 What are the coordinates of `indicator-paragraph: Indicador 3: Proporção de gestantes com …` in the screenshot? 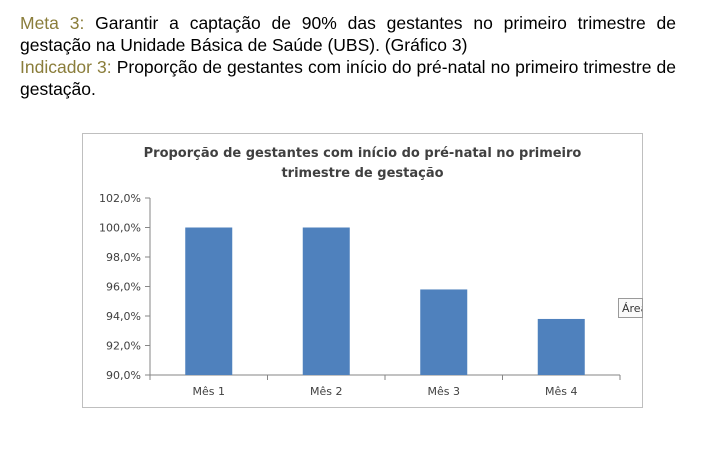 It's located at (348, 78).